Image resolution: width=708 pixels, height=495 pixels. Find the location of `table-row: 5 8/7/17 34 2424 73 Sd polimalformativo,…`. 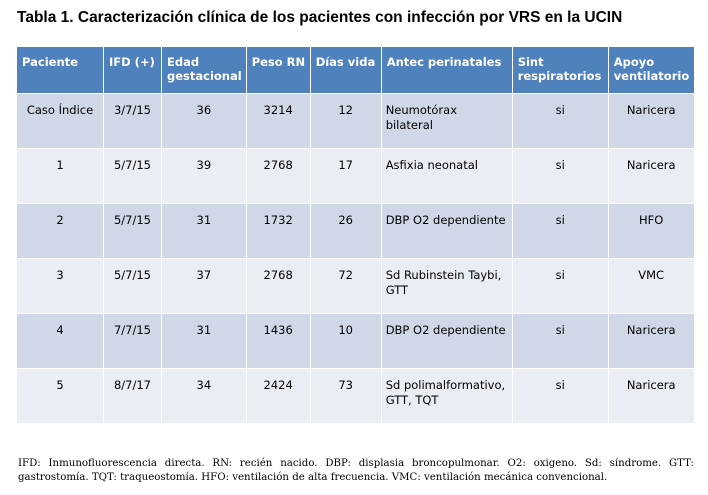

table-row: 5 8/7/17 34 2424 73 Sd polimalformativo,… is located at coordinates (355, 396).